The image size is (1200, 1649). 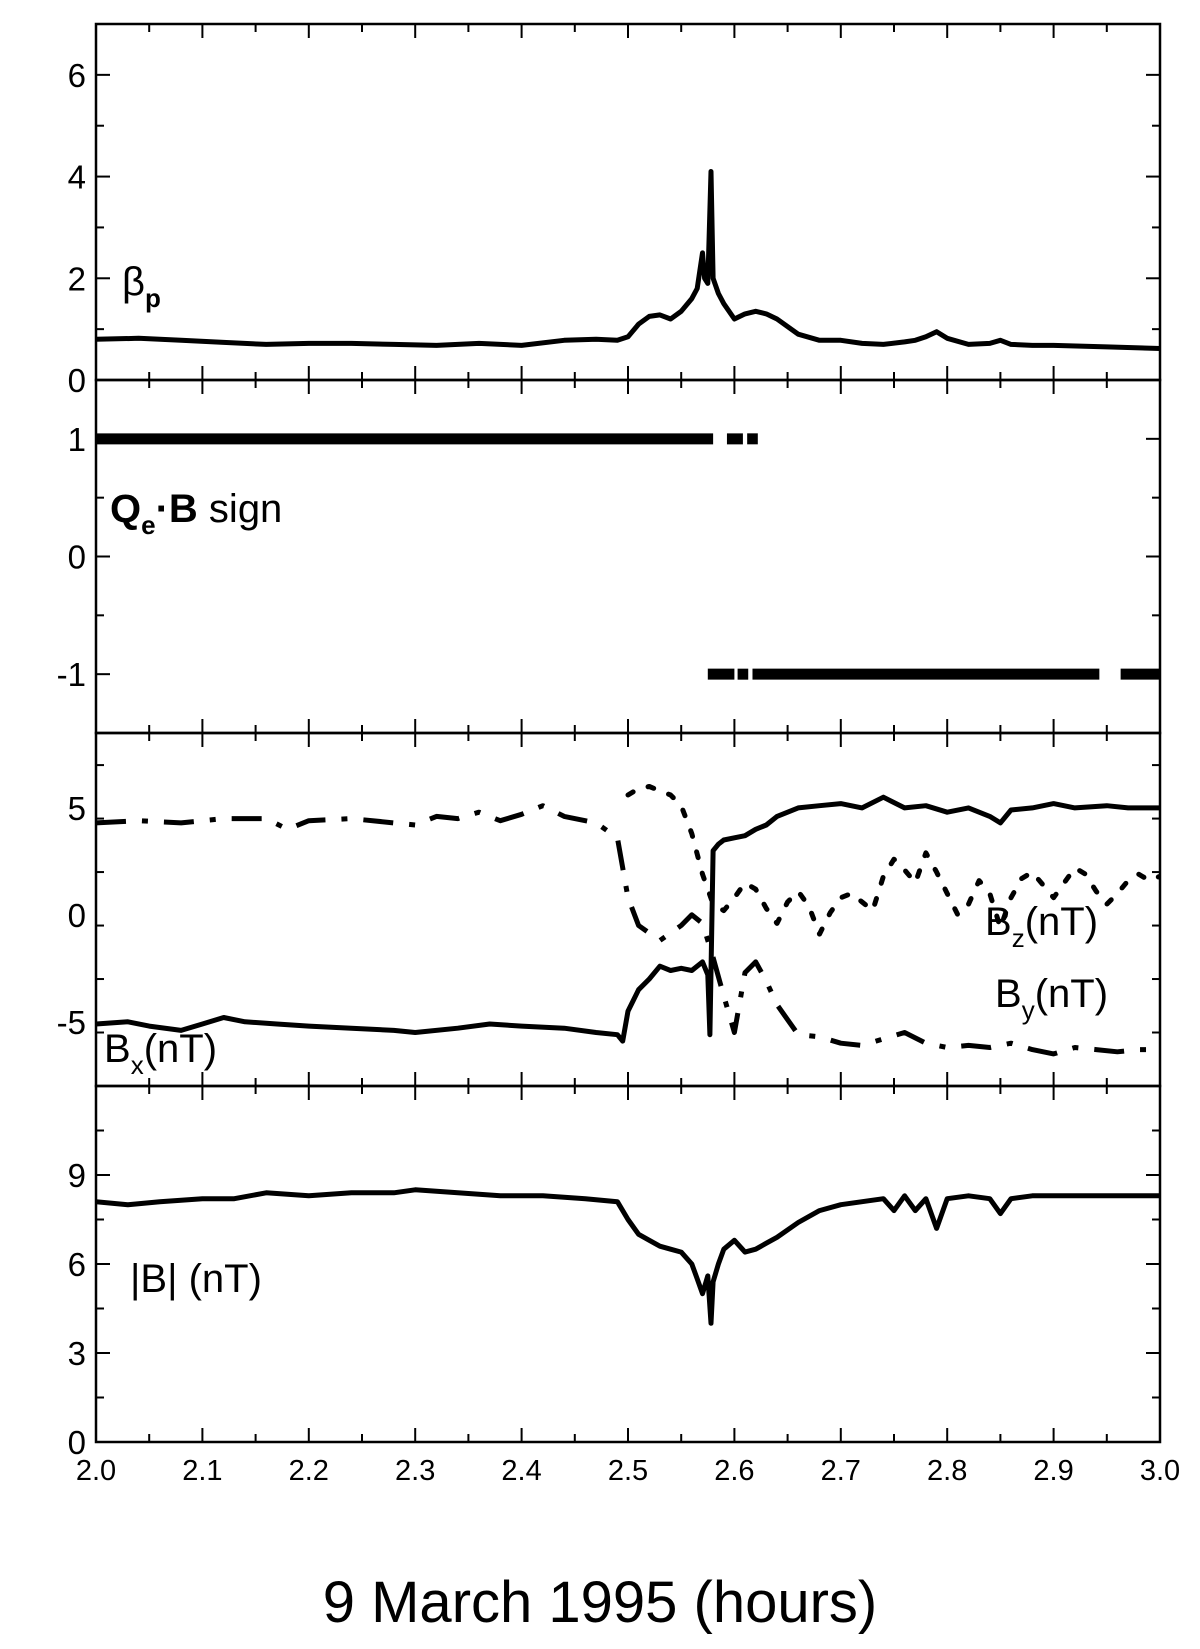 I want to click on panel-label: By(nT), so click(x=1051, y=998).